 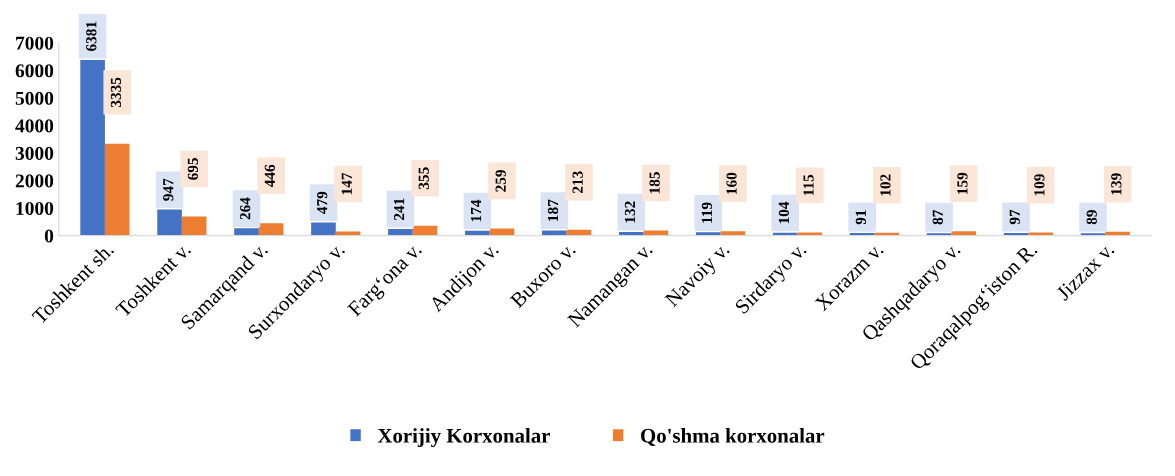 What do you see at coordinates (34, 126) in the screenshot?
I see `y-tick-label: 4000` at bounding box center [34, 126].